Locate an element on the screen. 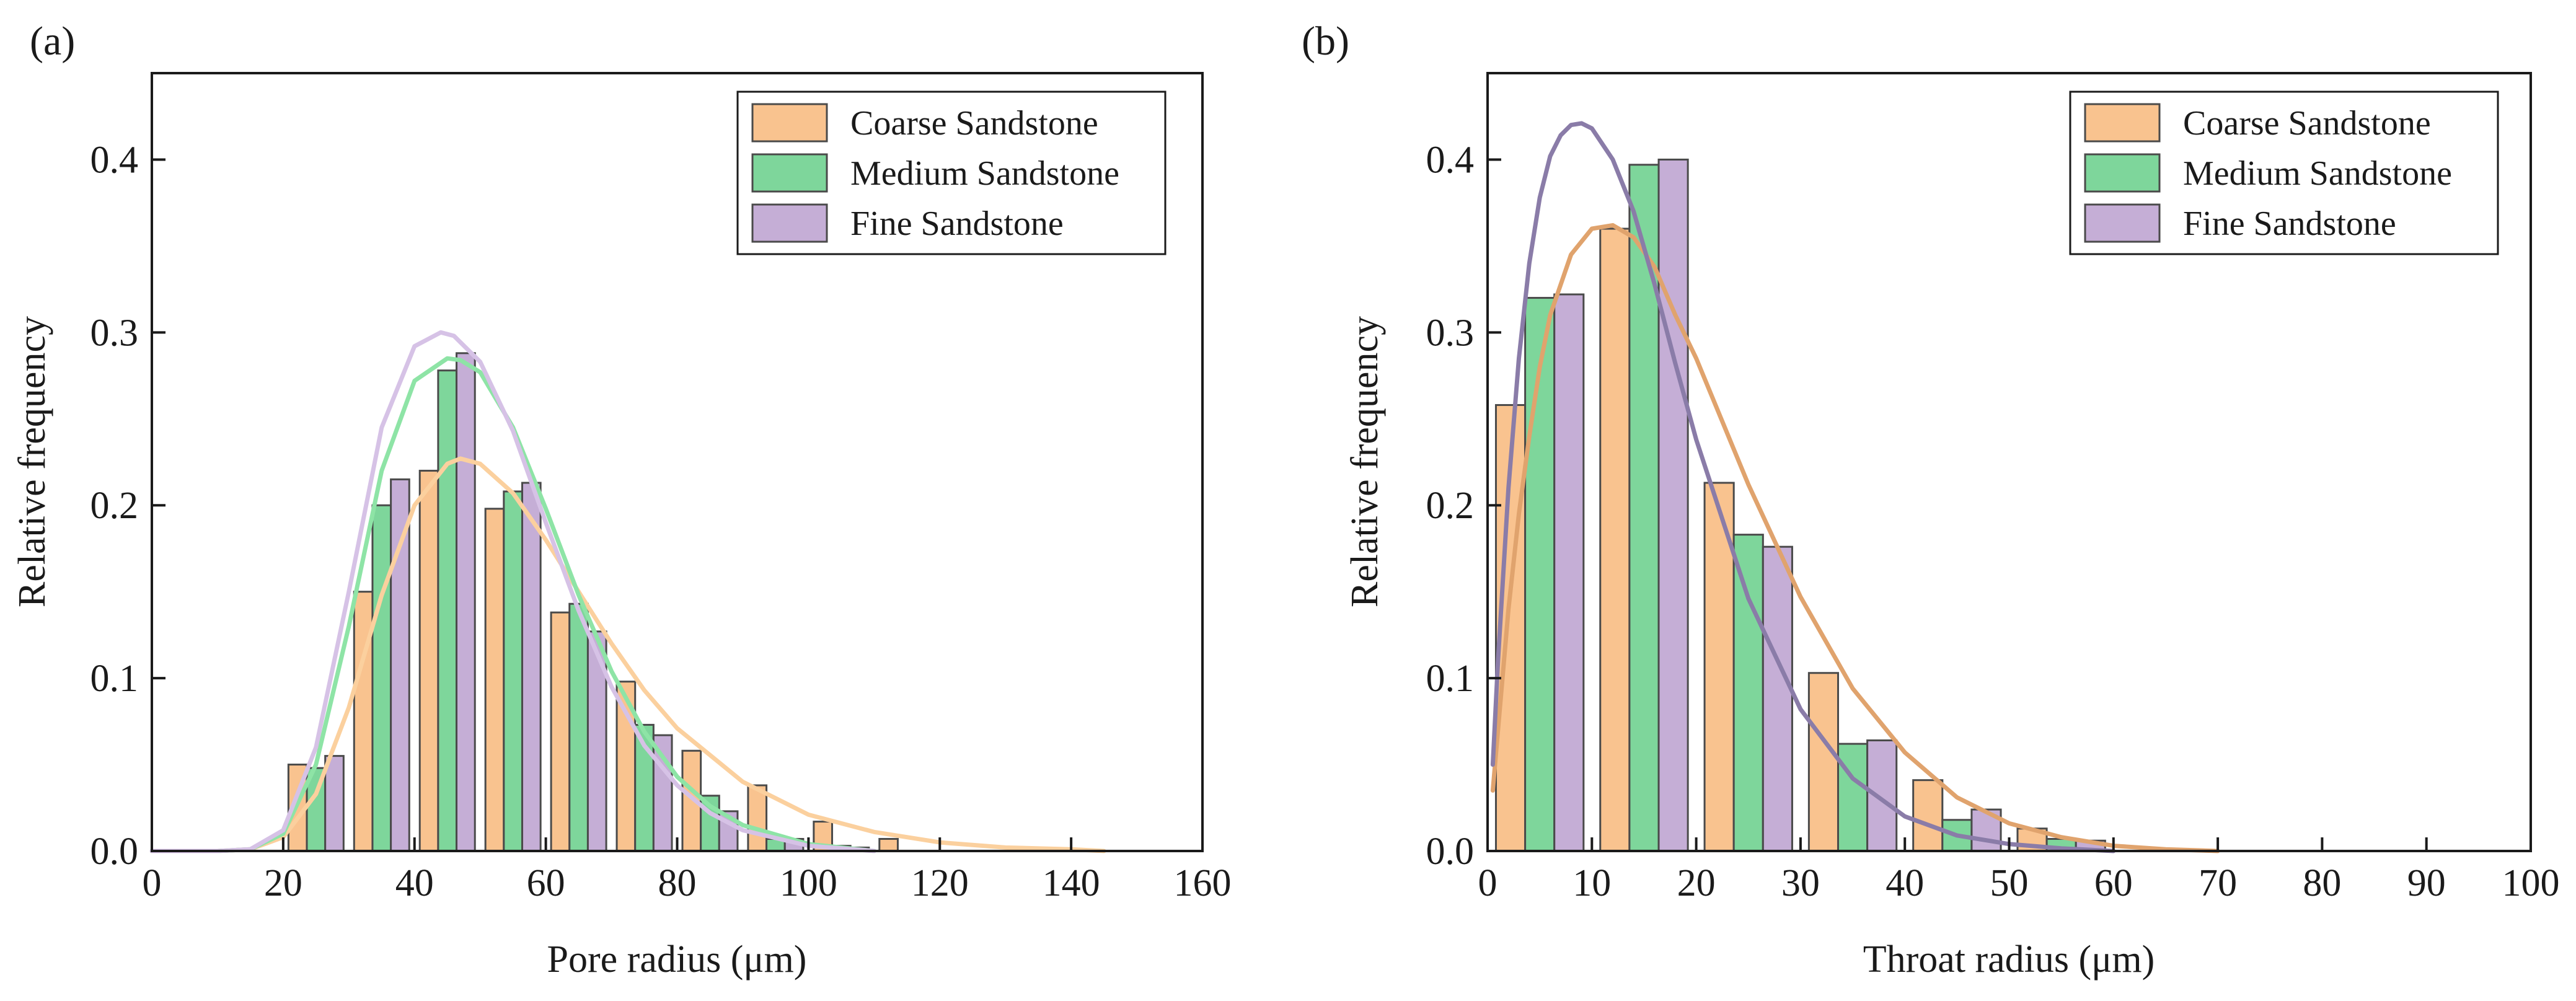  panel-b-y-tick-label: 0.0 is located at coordinates (1450, 852).